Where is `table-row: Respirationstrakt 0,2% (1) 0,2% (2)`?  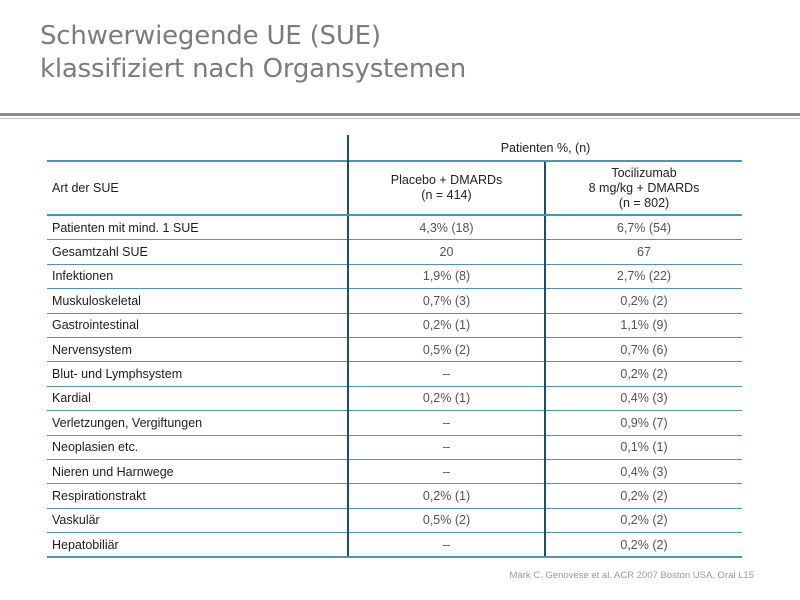
table-row: Respirationstrakt 0,2% (1) 0,2% (2) is located at coordinates (395, 496).